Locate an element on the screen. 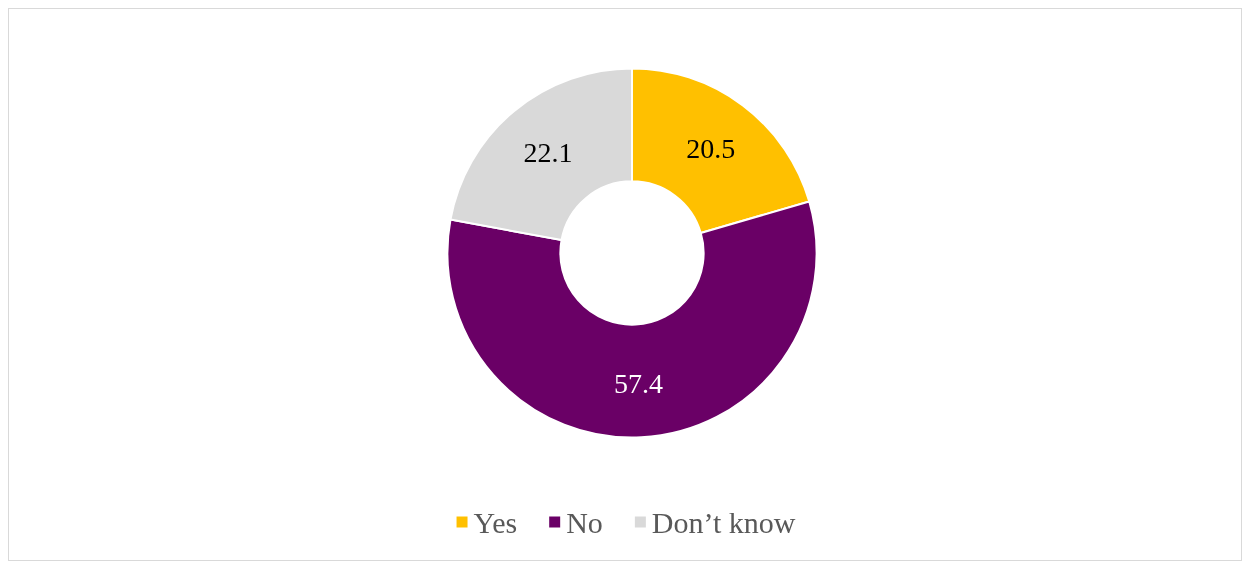  legend-label: Don’t know is located at coordinates (723, 522).